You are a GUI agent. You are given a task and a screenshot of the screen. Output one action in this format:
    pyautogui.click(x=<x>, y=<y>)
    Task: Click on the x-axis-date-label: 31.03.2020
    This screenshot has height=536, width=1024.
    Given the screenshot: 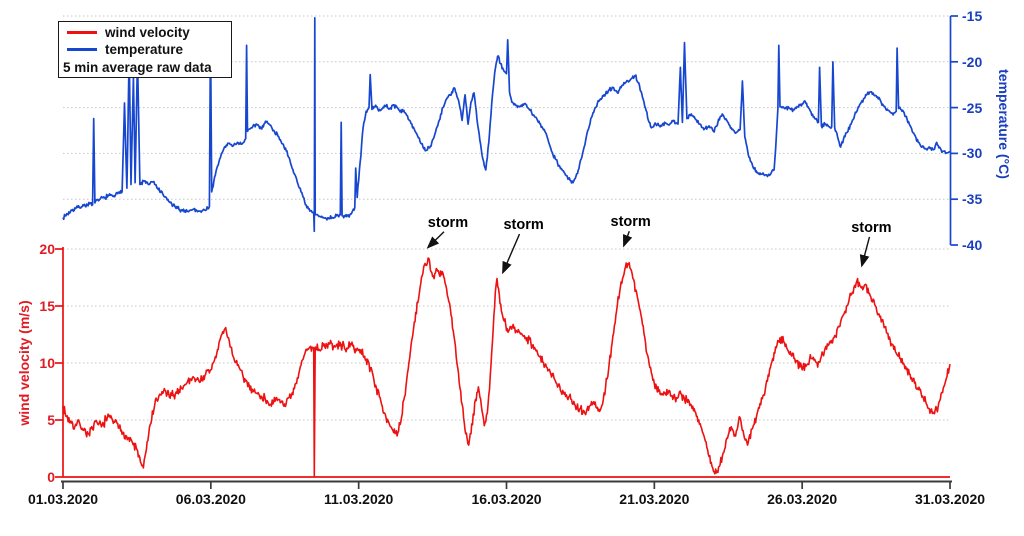 What is the action you would take?
    pyautogui.click(x=950, y=499)
    